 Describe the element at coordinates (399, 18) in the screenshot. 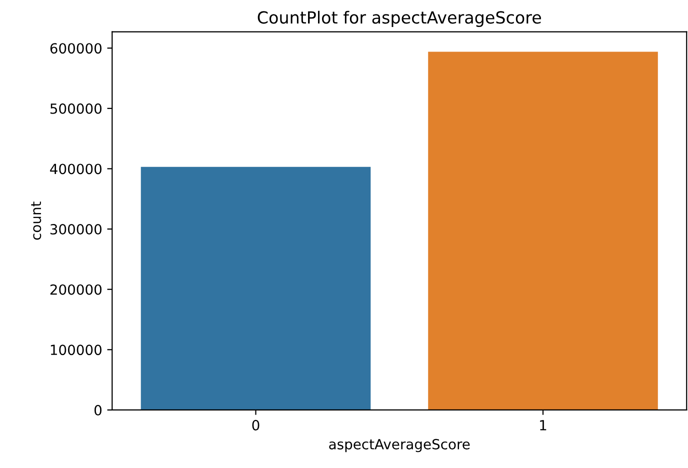

I see `chart-title: CountPlot for aspectAverageScore` at that location.